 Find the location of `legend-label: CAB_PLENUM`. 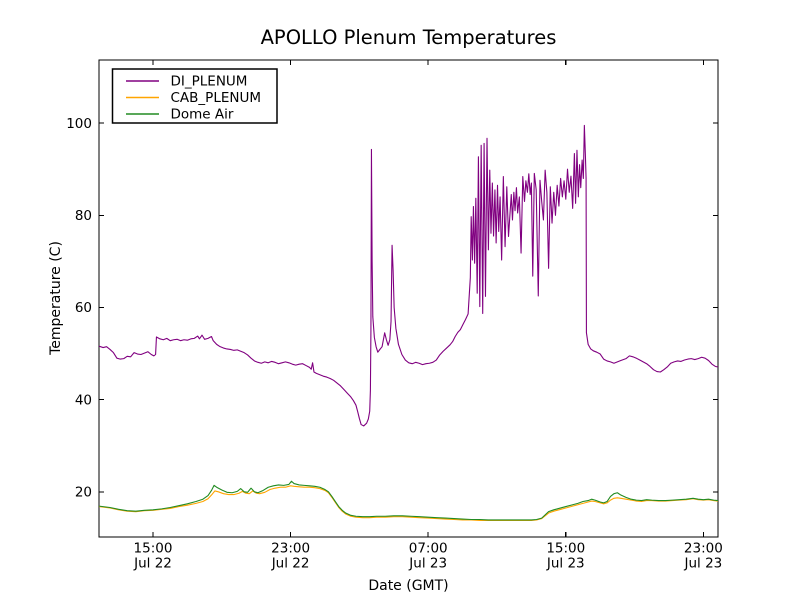

legend-label: CAB_PLENUM is located at coordinates (216, 98).